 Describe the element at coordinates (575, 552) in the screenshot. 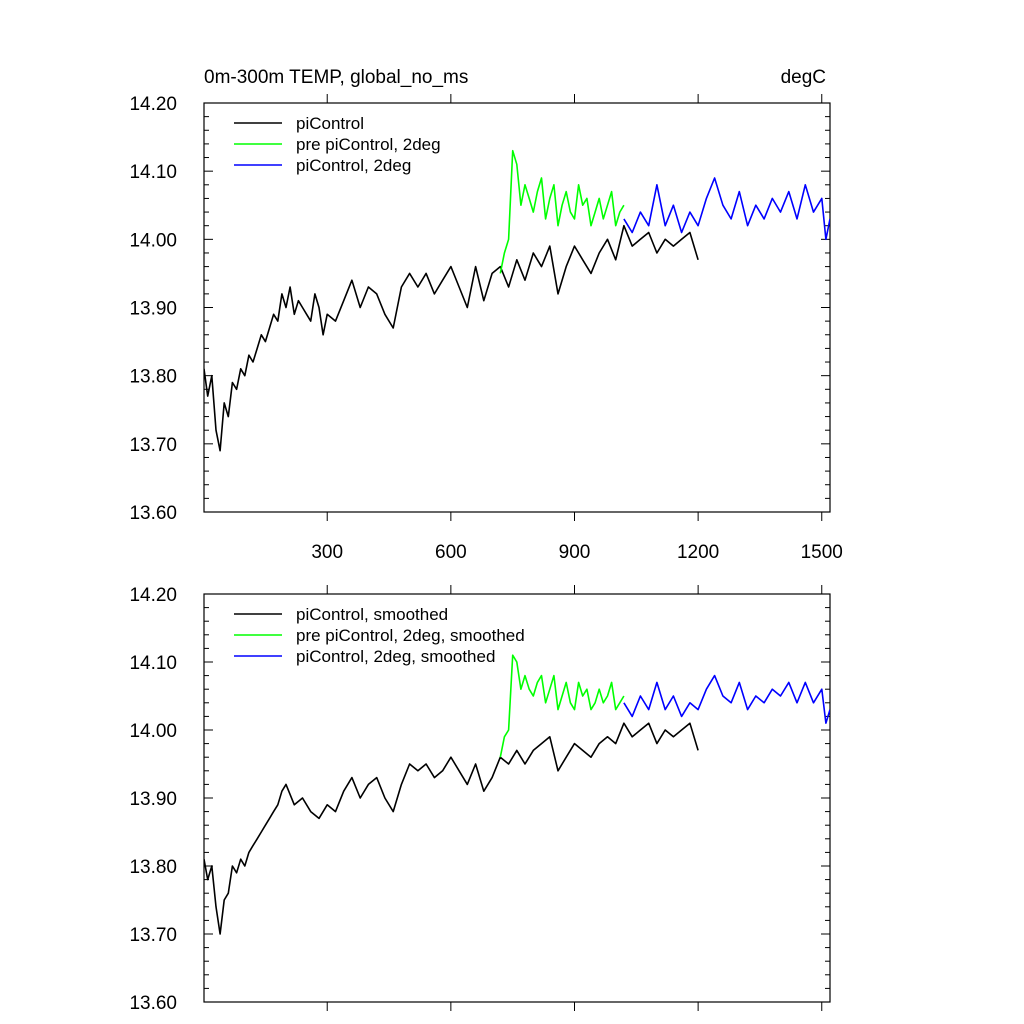

I see `x-tick-label: 900` at that location.